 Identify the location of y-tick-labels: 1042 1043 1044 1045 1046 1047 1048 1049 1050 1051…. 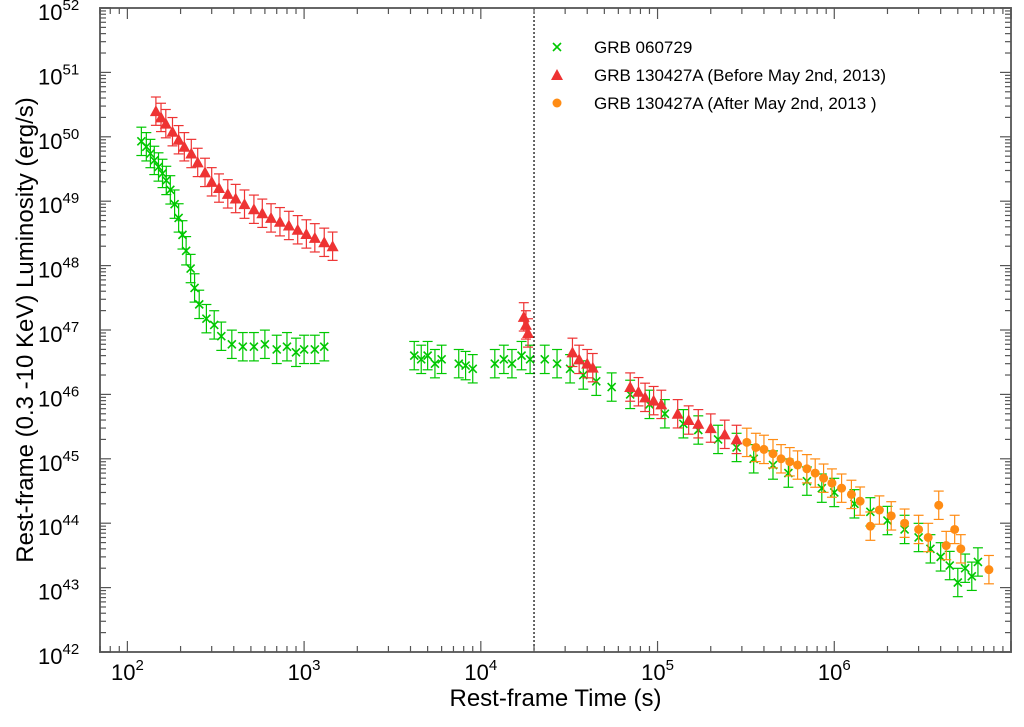
(58, 334).